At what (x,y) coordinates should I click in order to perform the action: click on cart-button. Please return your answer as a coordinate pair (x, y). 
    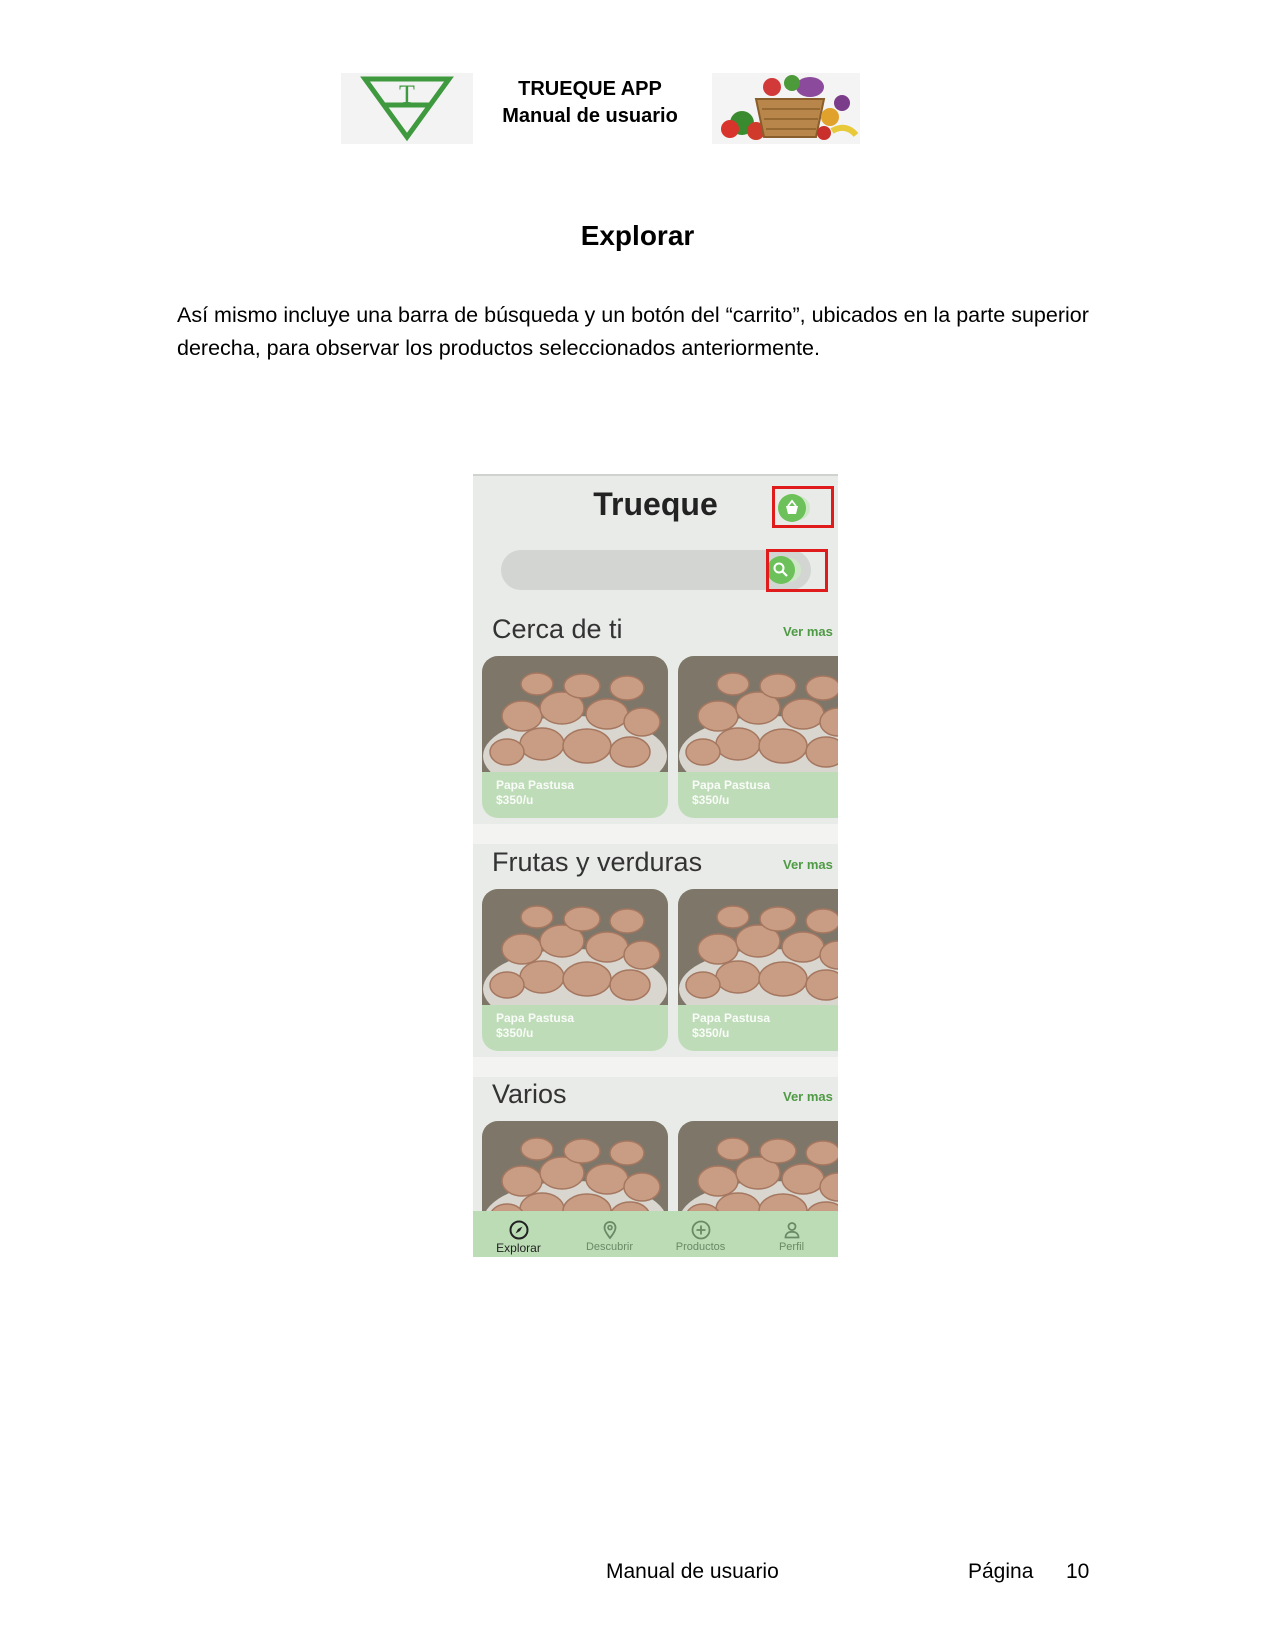
    Looking at the image, I should click on (792, 508).